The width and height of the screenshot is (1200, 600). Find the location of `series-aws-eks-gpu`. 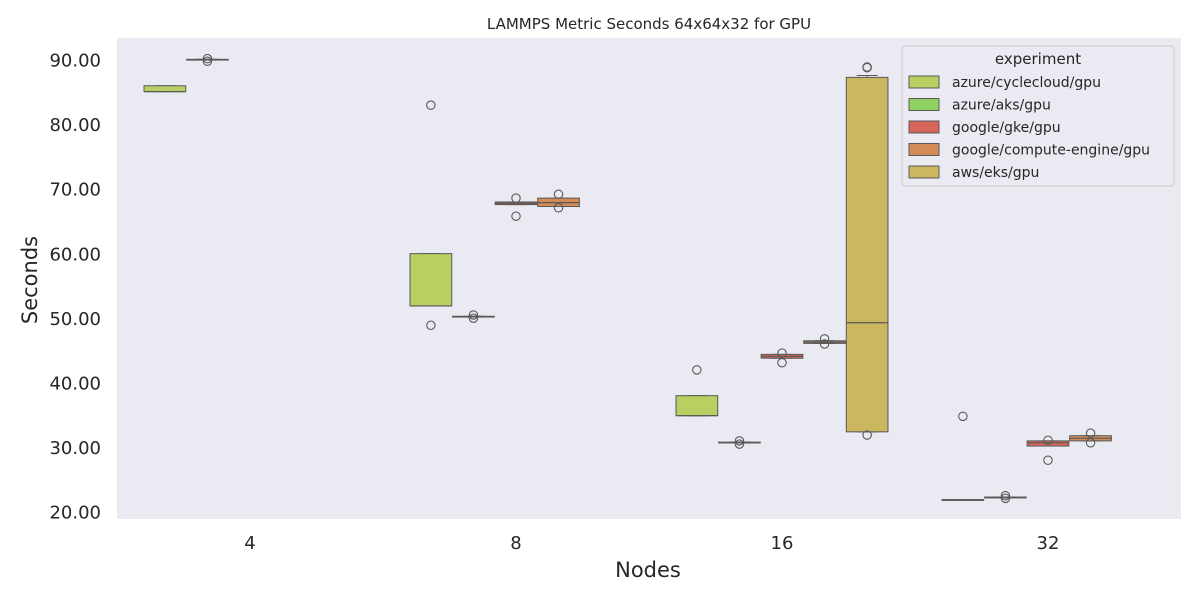

series-aws-eks-gpu is located at coordinates (867, 251).